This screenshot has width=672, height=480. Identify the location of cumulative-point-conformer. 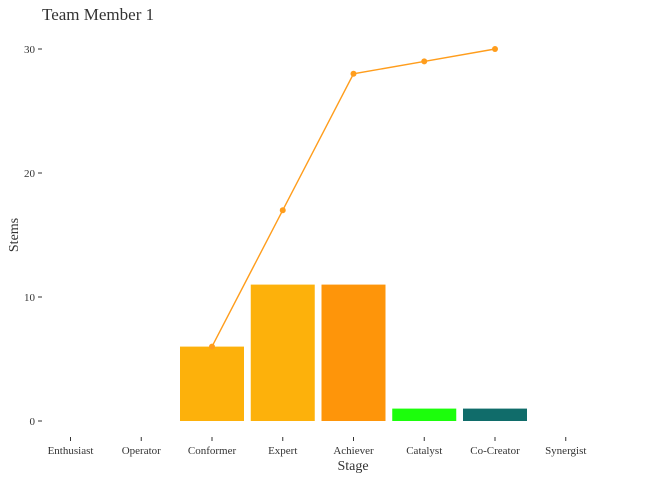
(212, 346).